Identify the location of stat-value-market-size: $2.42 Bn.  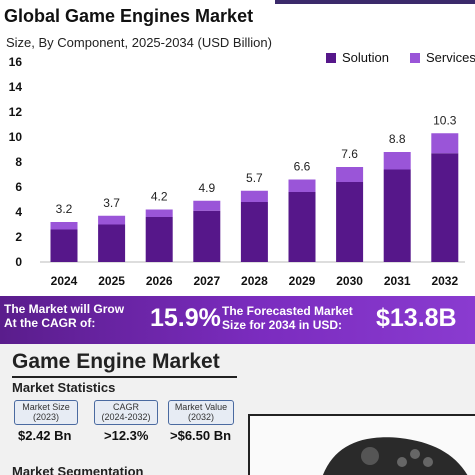
(45, 435).